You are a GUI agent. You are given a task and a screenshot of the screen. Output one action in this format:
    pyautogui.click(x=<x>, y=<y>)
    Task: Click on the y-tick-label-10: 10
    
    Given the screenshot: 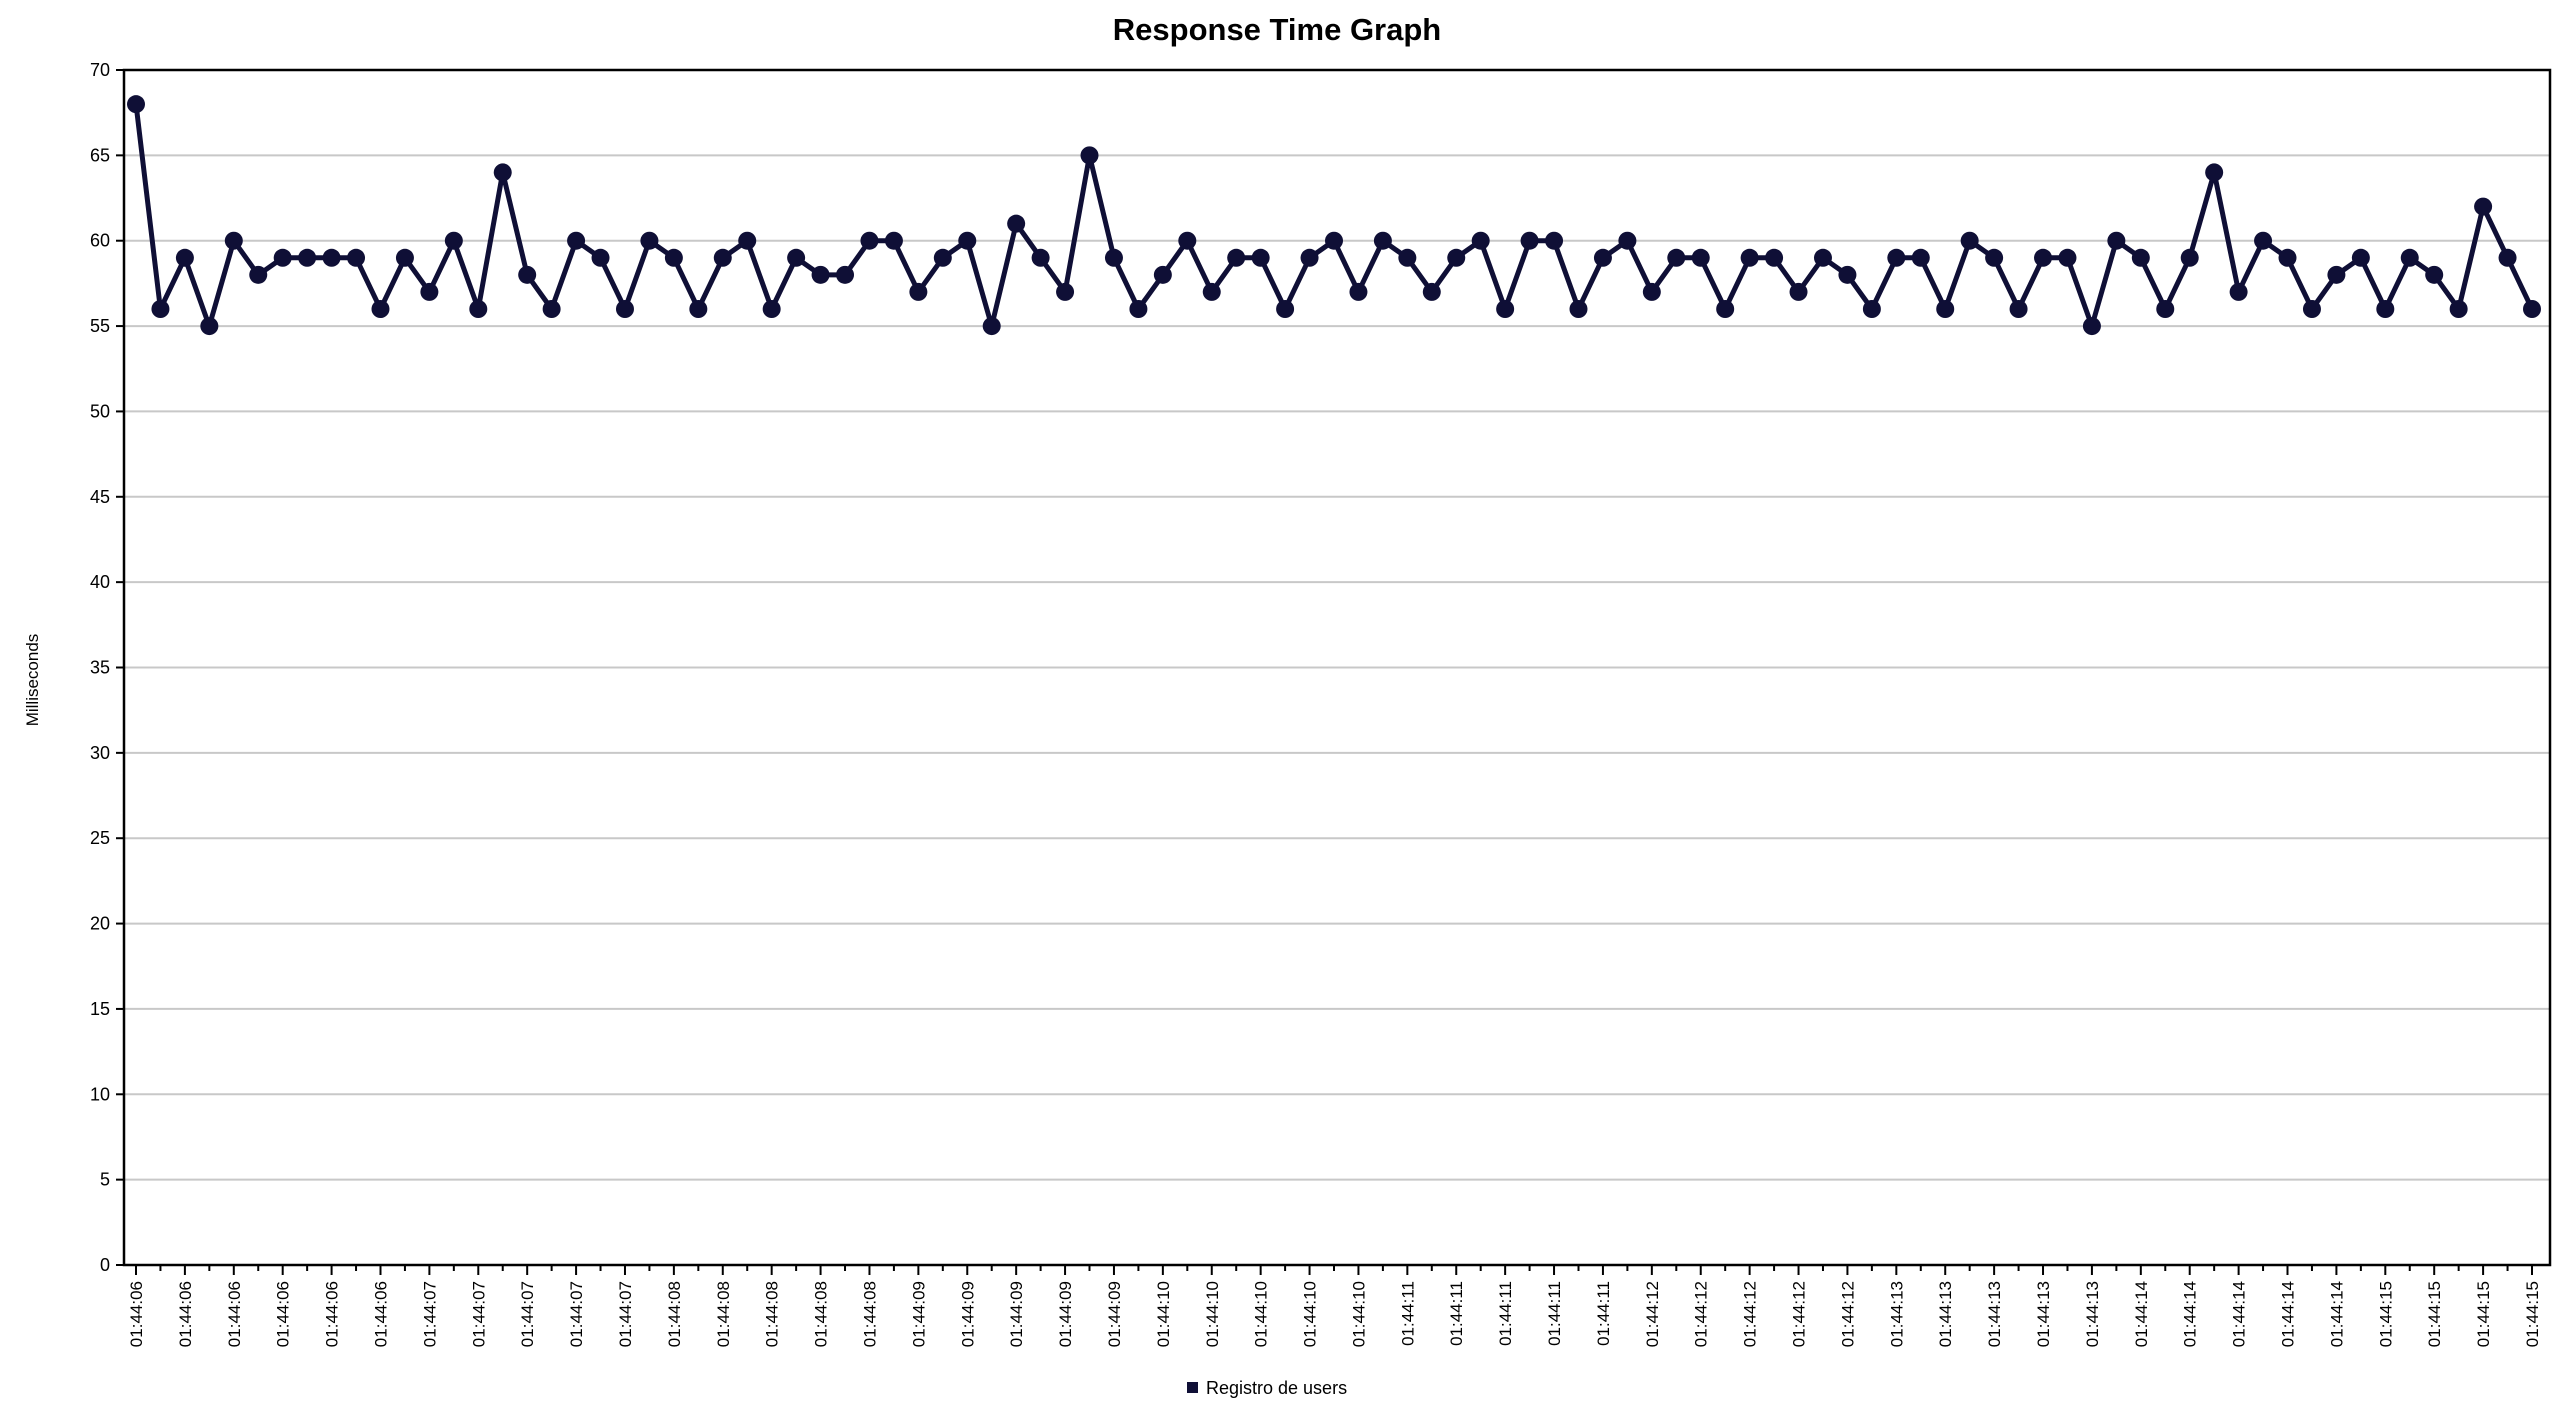 What is the action you would take?
    pyautogui.click(x=100, y=1094)
    